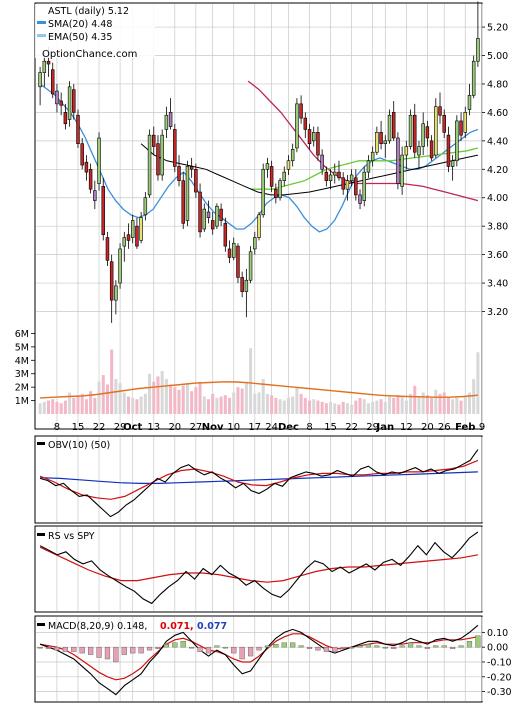  What do you see at coordinates (66, 536) in the screenshot?
I see `rs-legend: RS vs SPY` at bounding box center [66, 536].